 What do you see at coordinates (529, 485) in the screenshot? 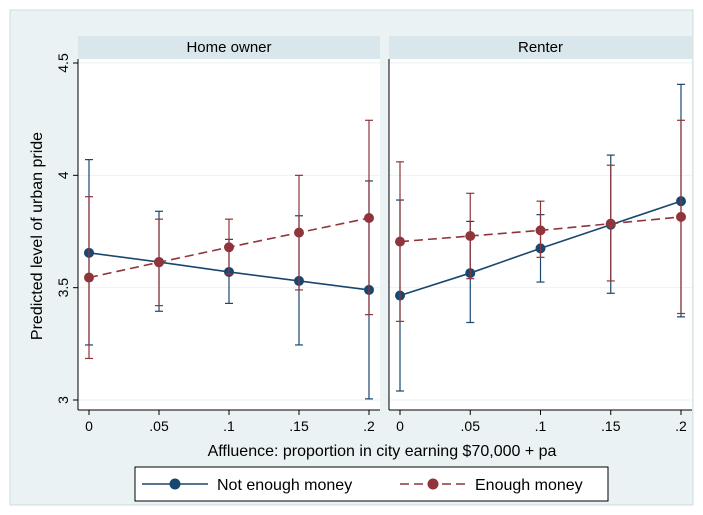
I see `legend-label-enough: Enough money` at bounding box center [529, 485].